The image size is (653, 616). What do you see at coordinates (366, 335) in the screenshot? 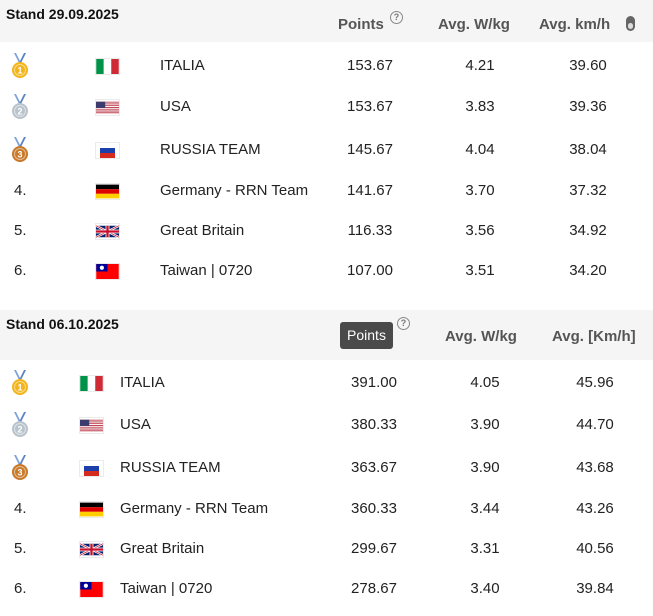
I see `points-tooltip: Points` at bounding box center [366, 335].